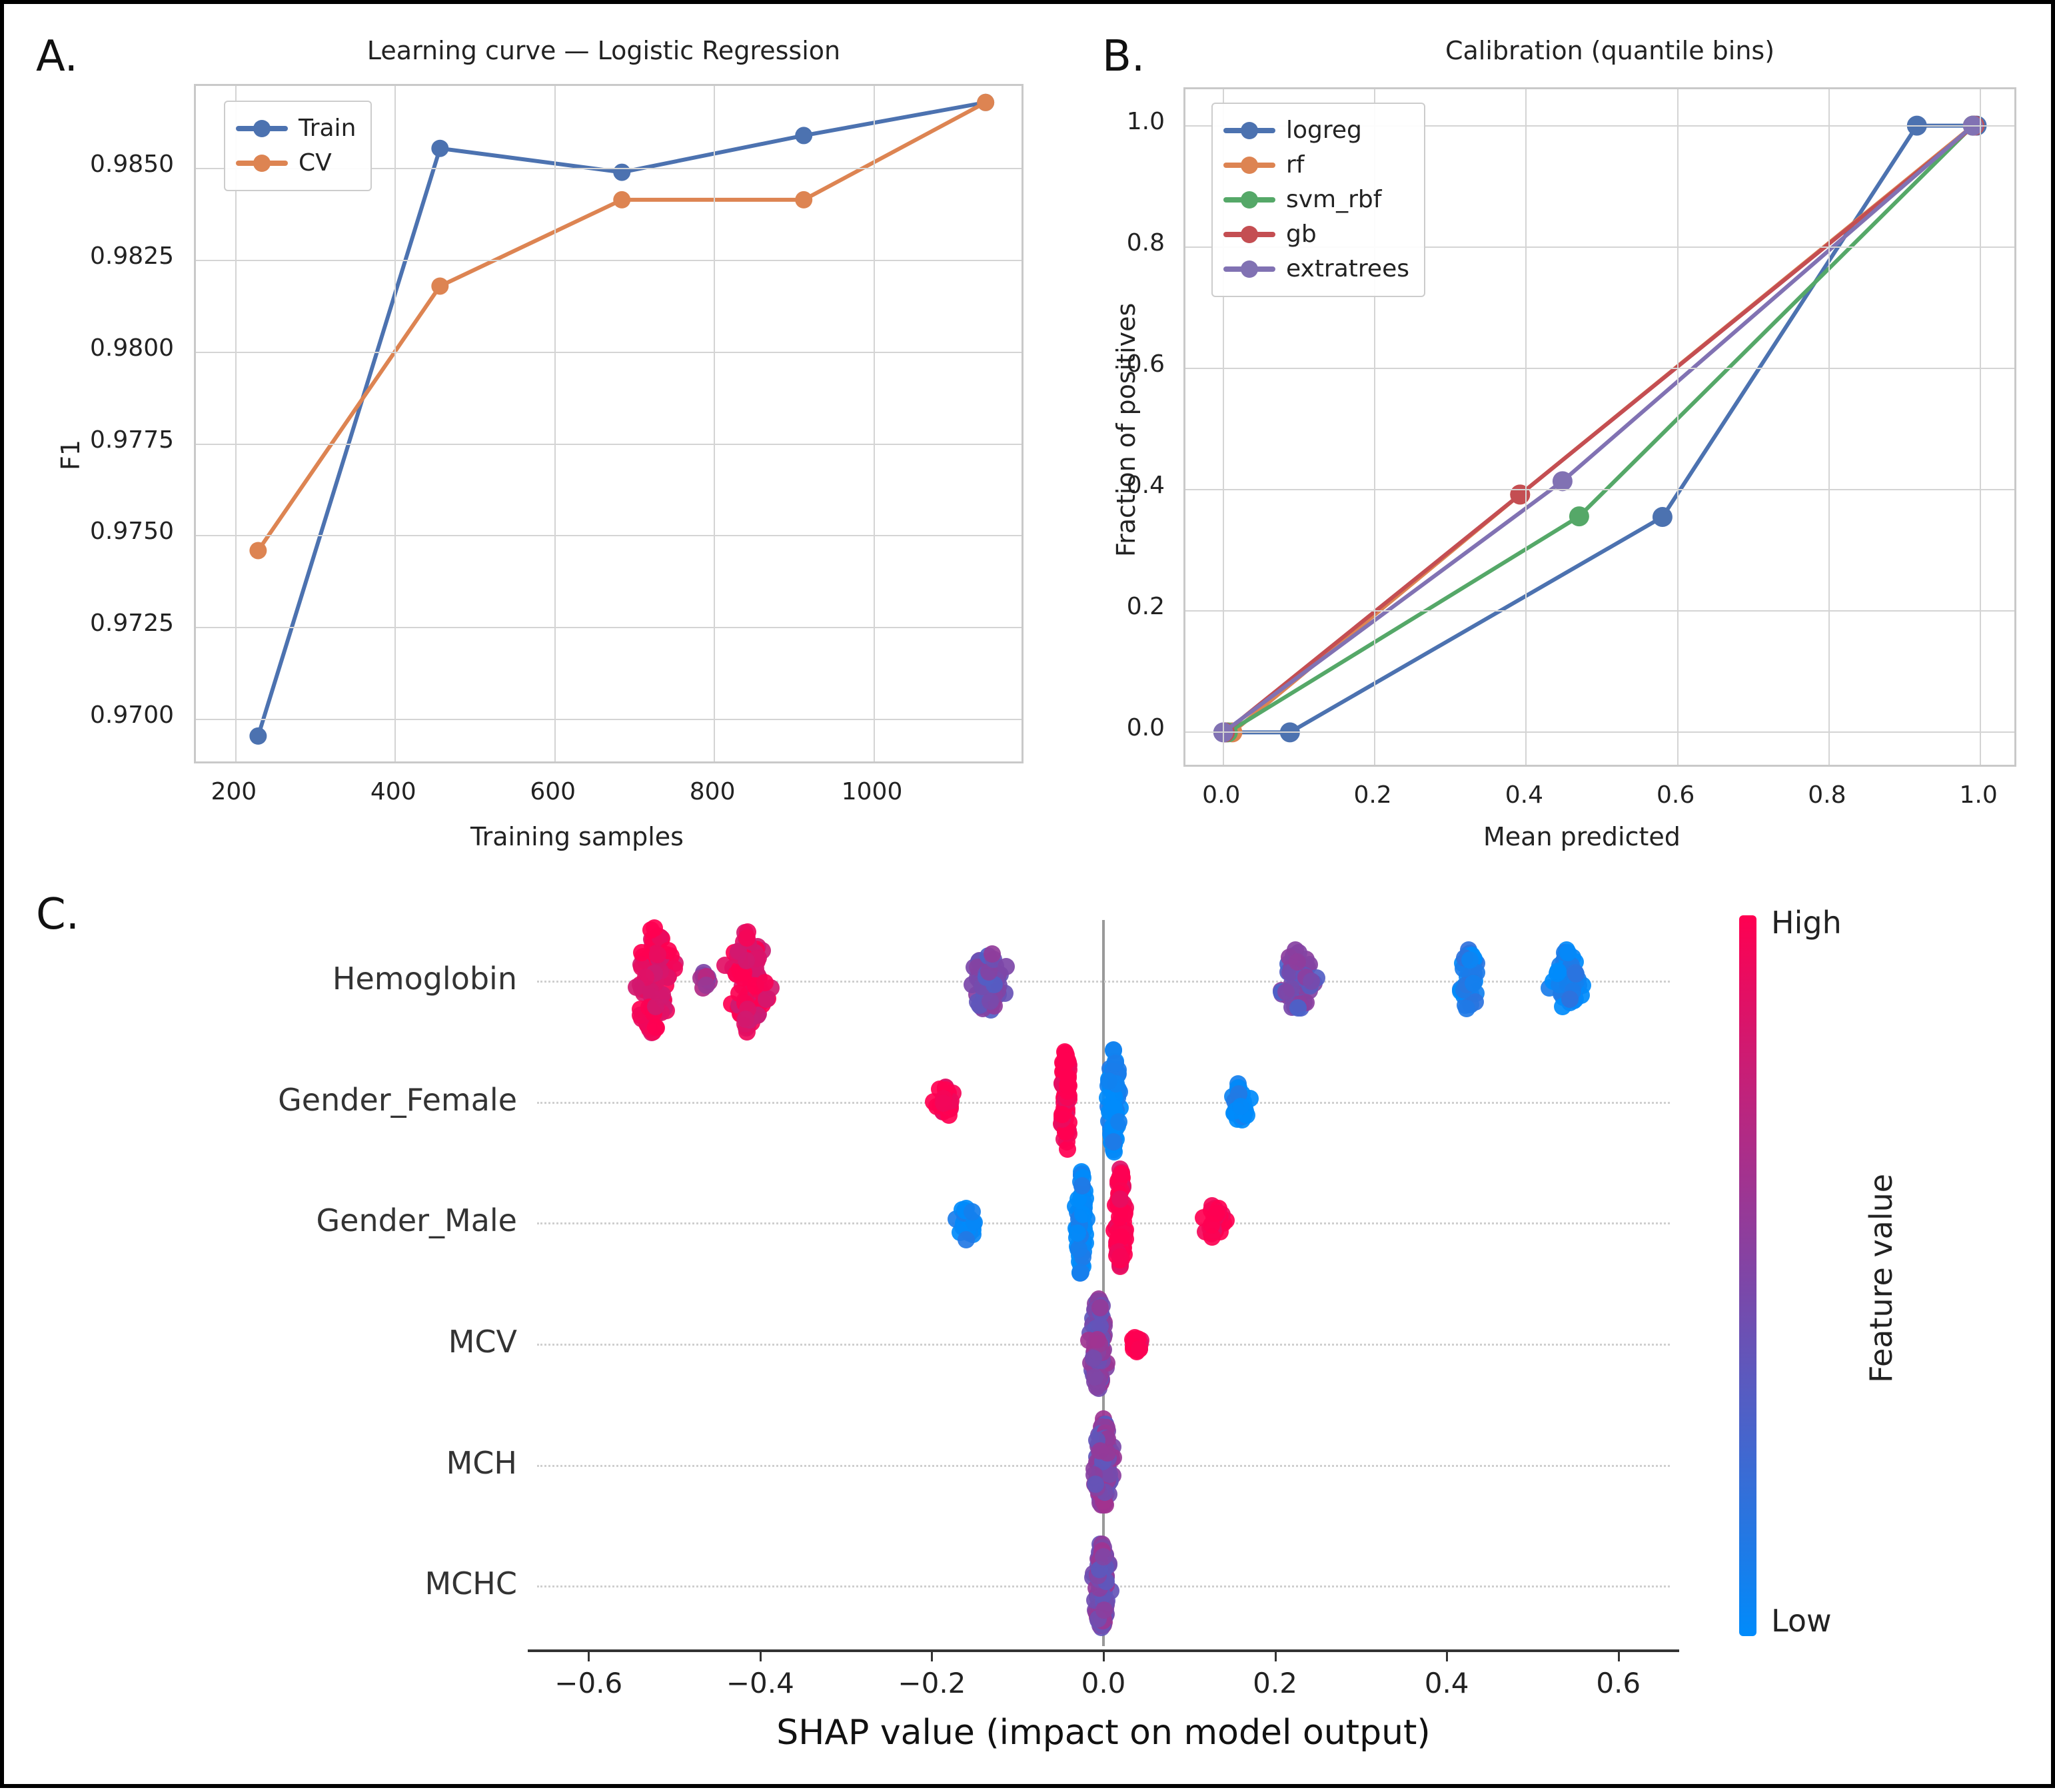  What do you see at coordinates (132, 256) in the screenshot?
I see `panel-a-ytick-label: 0.9825` at bounding box center [132, 256].